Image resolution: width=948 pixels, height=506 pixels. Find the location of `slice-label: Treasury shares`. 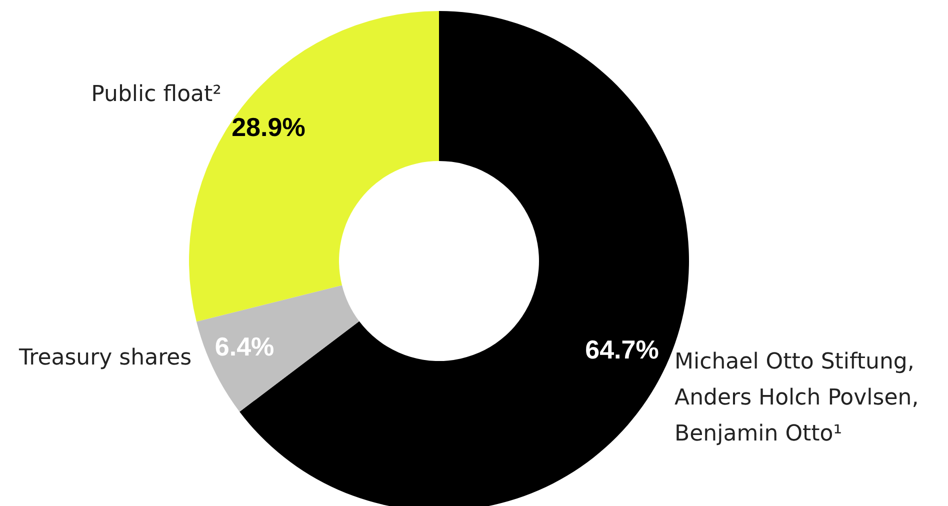

slice-label: Treasury shares is located at coordinates (105, 358).